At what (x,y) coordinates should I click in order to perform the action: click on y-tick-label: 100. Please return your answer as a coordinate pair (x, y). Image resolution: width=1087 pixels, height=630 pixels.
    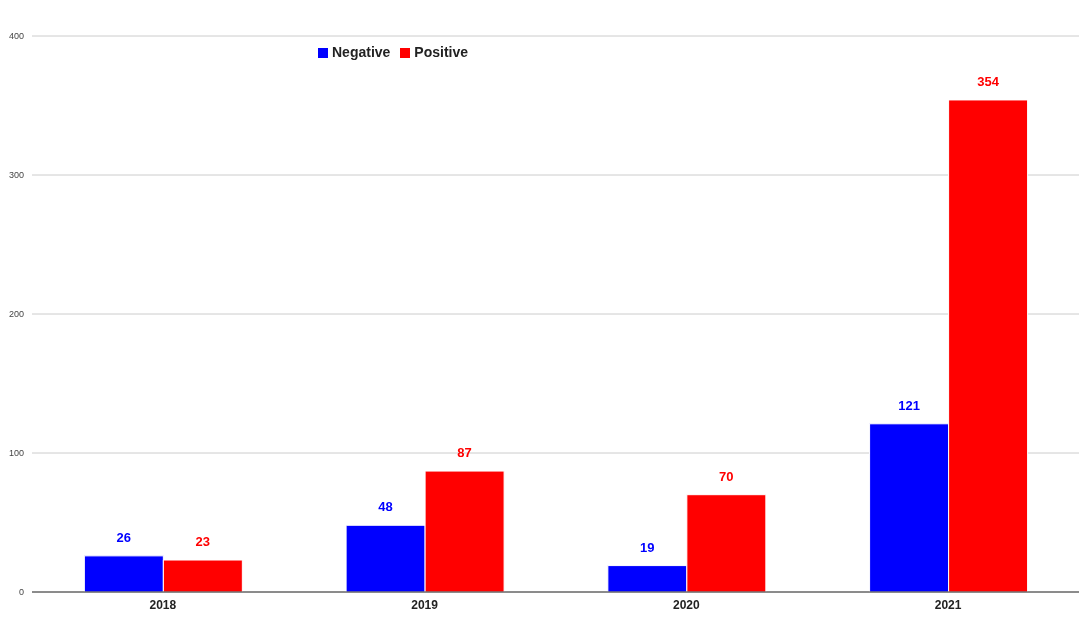
    Looking at the image, I should click on (16, 453).